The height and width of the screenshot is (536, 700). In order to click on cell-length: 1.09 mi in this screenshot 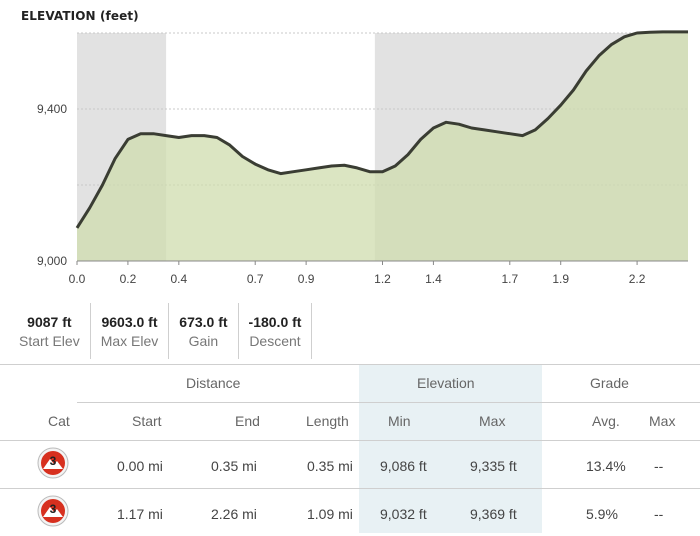, I will do `click(330, 514)`.